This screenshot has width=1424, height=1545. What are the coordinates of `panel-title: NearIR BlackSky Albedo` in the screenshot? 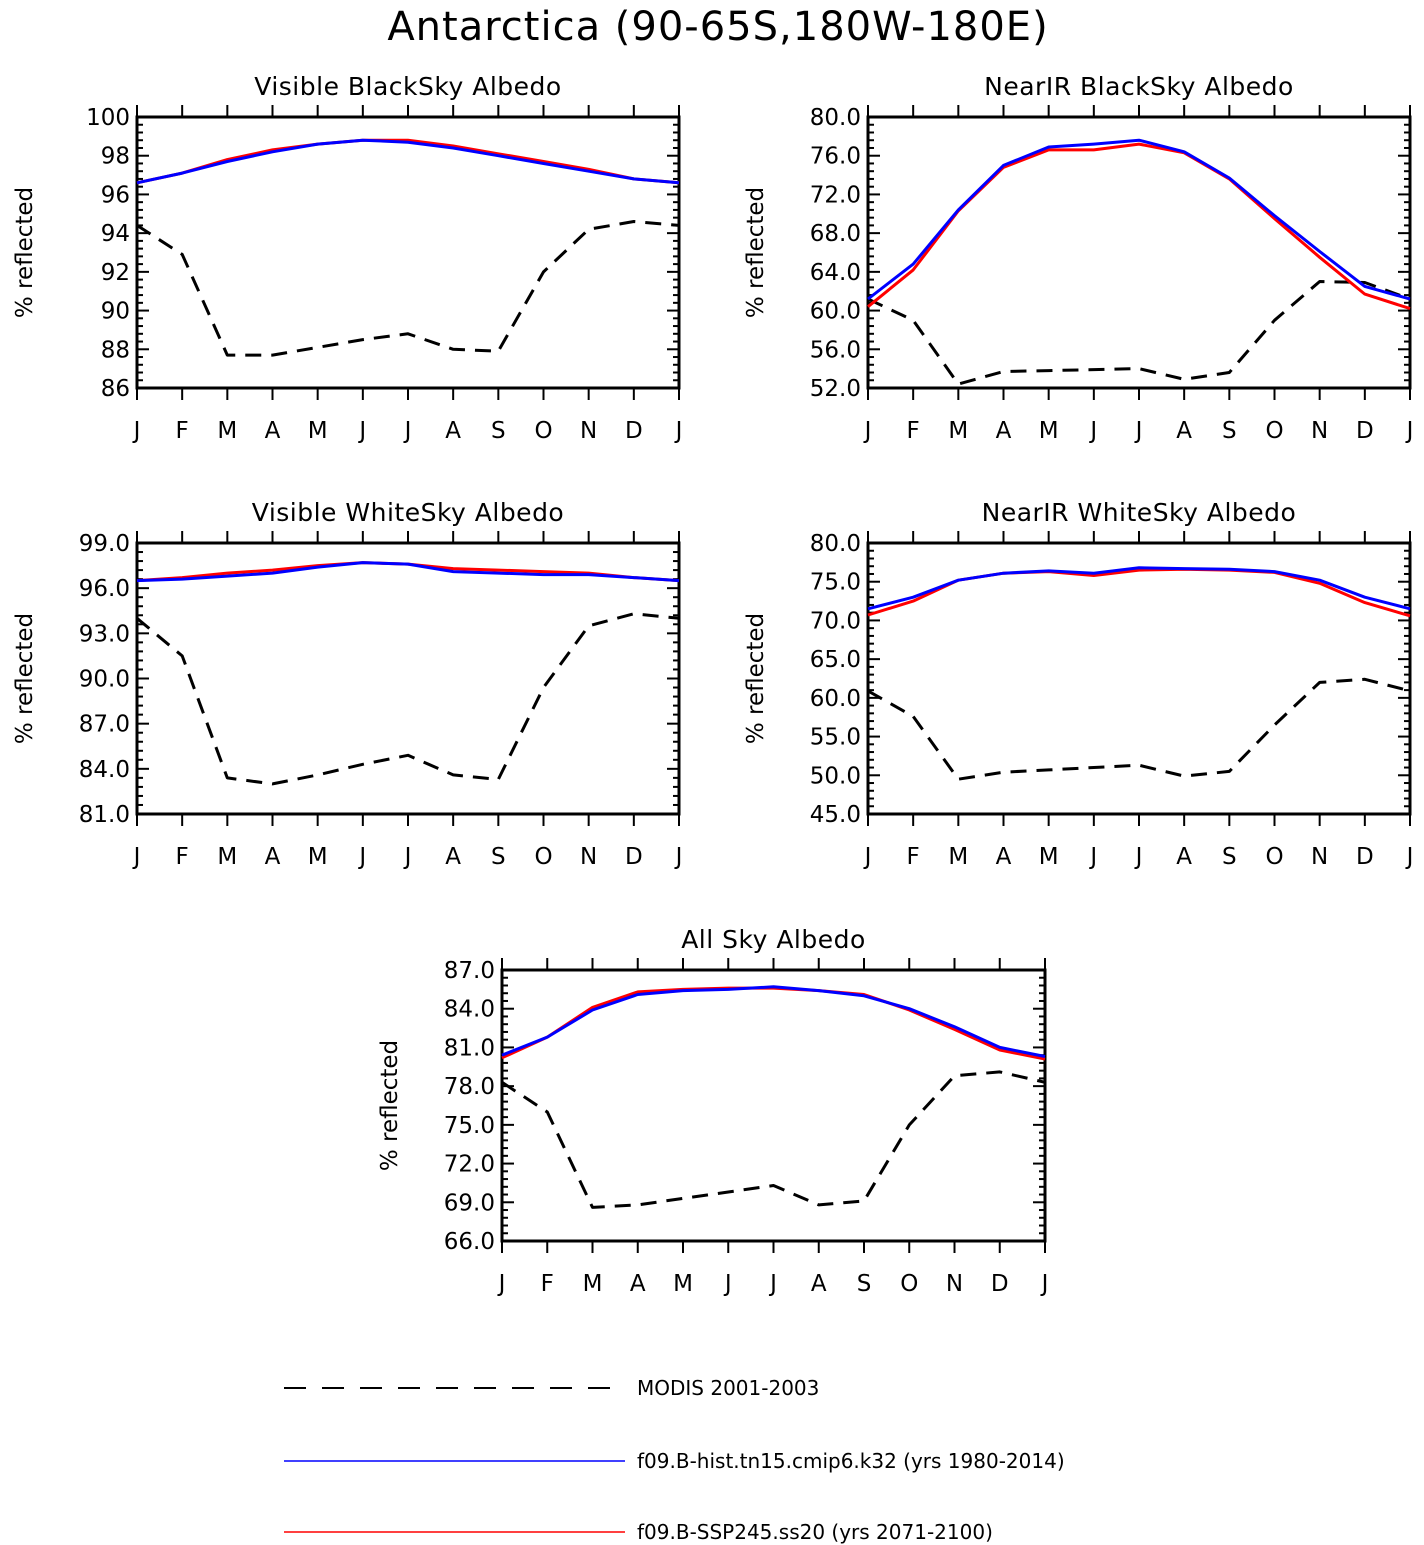 It's located at (1139, 86).